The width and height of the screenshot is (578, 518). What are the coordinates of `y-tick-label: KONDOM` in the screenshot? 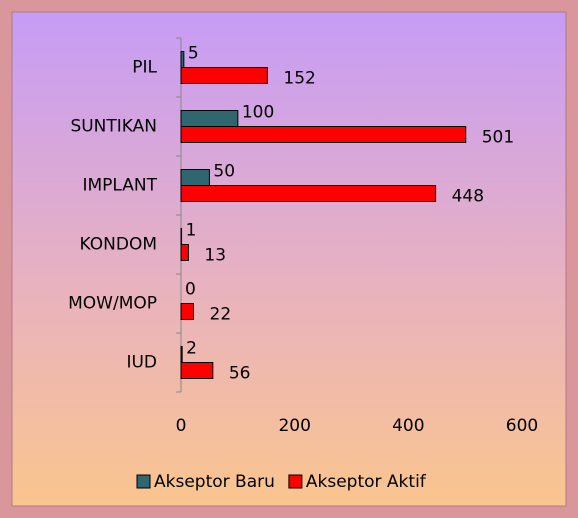 It's located at (118, 245).